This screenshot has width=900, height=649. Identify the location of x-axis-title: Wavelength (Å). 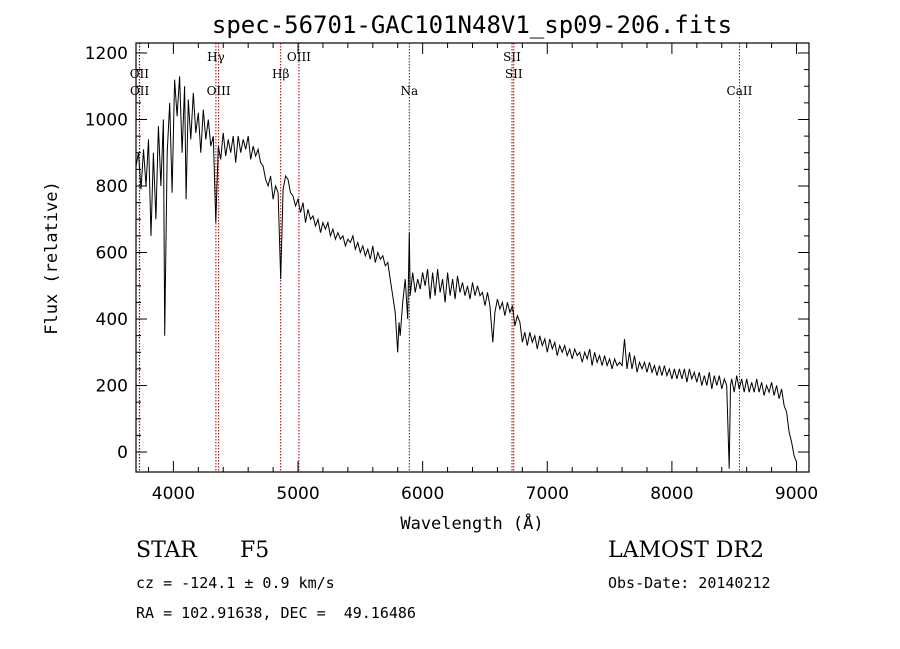
(471, 523).